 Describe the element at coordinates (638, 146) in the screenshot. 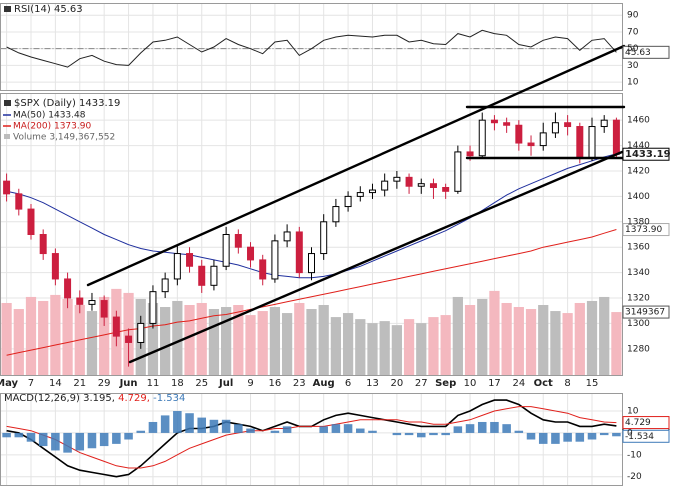

I see `price-tick-label: 1440` at that location.